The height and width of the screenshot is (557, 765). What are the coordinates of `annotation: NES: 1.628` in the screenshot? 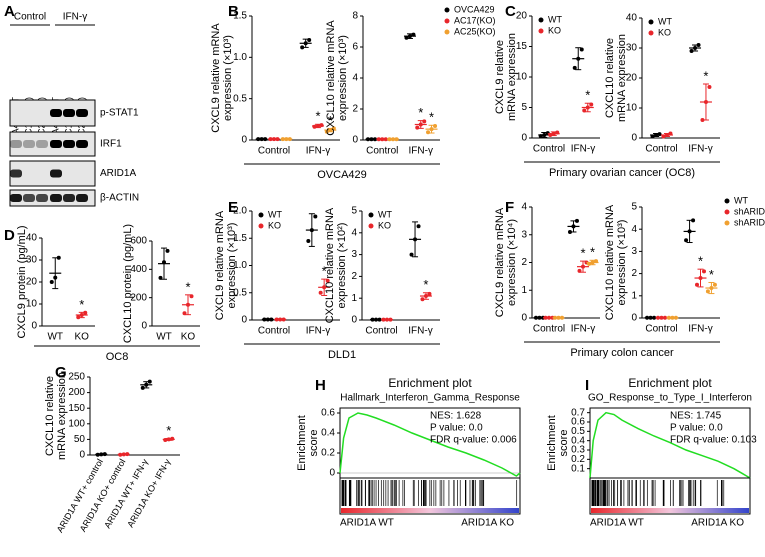 It's located at (456, 416).